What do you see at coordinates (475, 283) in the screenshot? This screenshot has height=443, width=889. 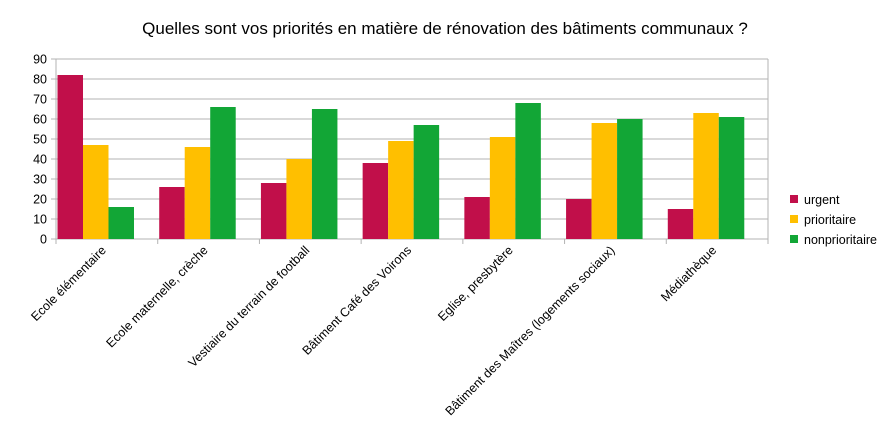 I see `x-category-label: Eglise, presbytère` at bounding box center [475, 283].